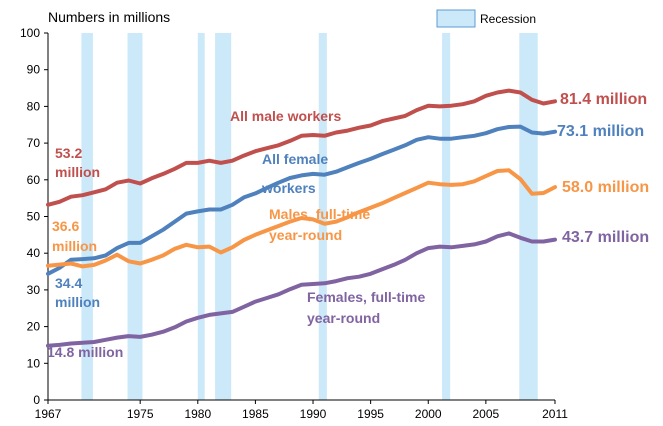 This screenshot has height=426, width=663. I want to click on y-tick-label-10: 10, so click(34, 363).